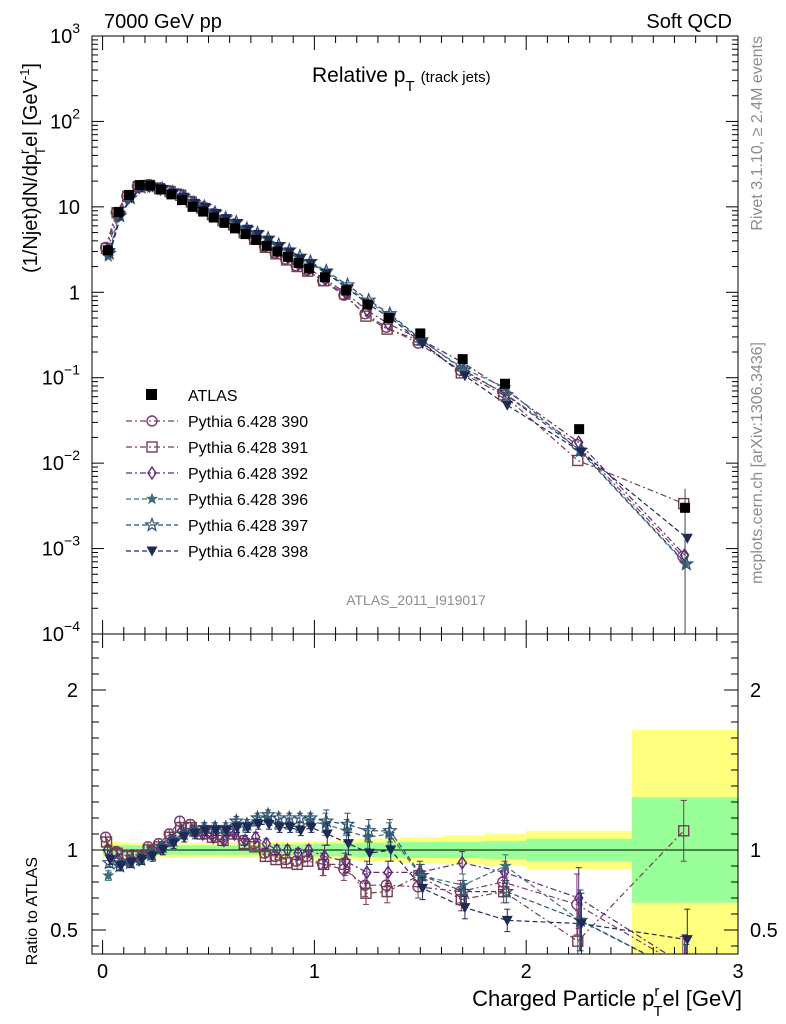 Image resolution: width=786 pixels, height=1024 pixels. I want to click on legend-label-396: Pythia 6.428 396, so click(248, 500).